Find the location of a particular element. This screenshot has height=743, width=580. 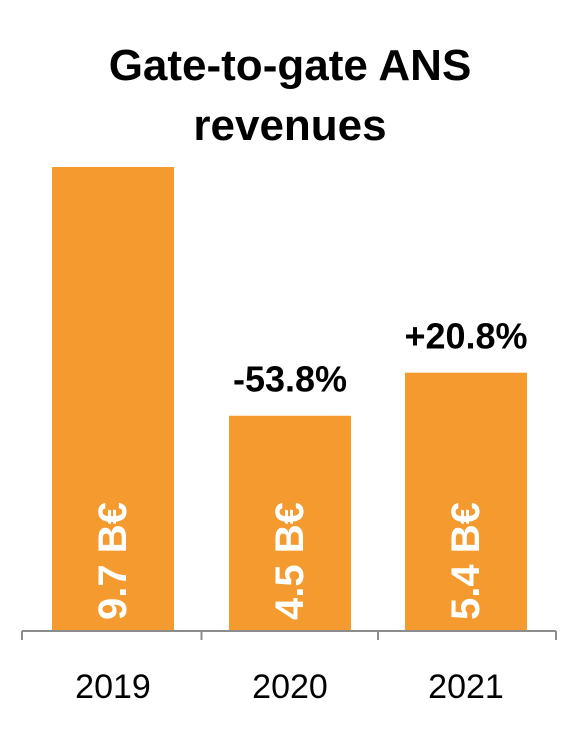

bar-2019 is located at coordinates (113, 399).